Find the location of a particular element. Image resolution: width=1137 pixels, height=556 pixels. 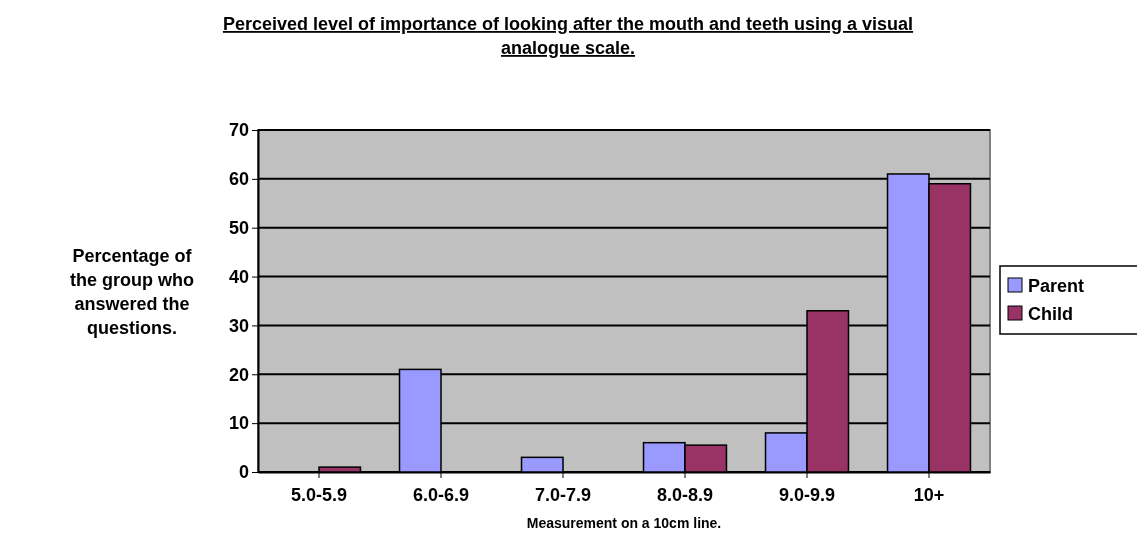

y-tick-label: 0 is located at coordinates (243, 472).